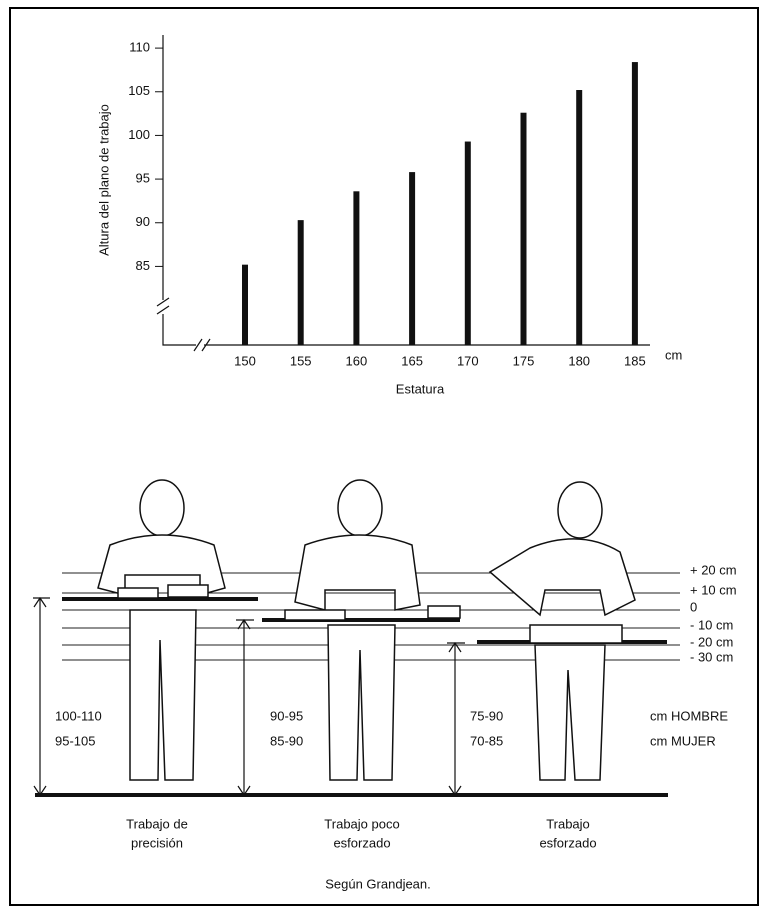 This screenshot has height=911, width=768. What do you see at coordinates (157, 842) in the screenshot?
I see `caption: precisión` at bounding box center [157, 842].